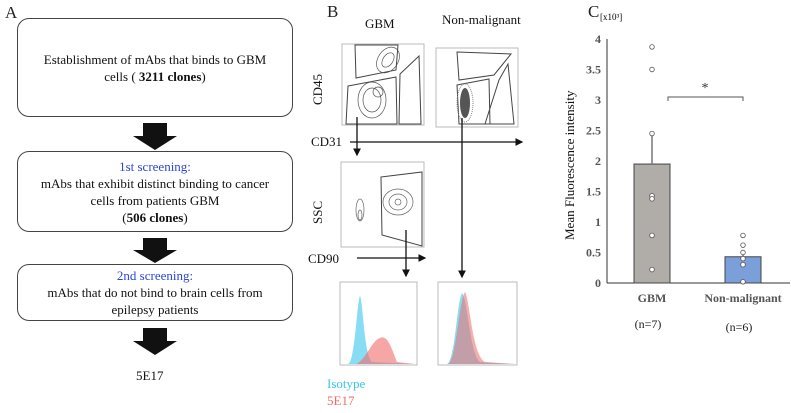 Image resolution: width=791 pixels, height=413 pixels. I want to click on axis-ssc: SSC, so click(317, 212).